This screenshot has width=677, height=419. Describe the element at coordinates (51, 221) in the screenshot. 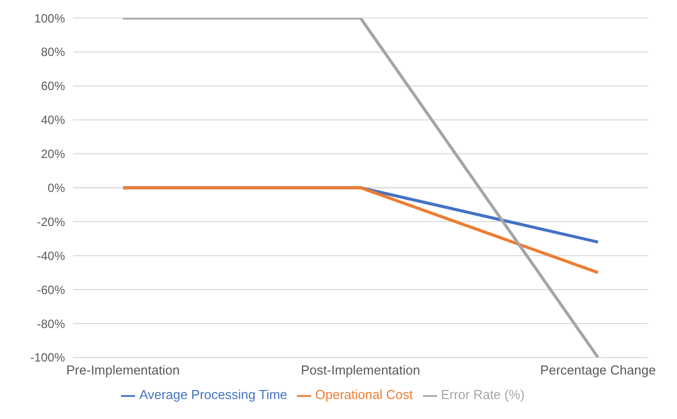

I see `y-tick-label: -20%` at that location.